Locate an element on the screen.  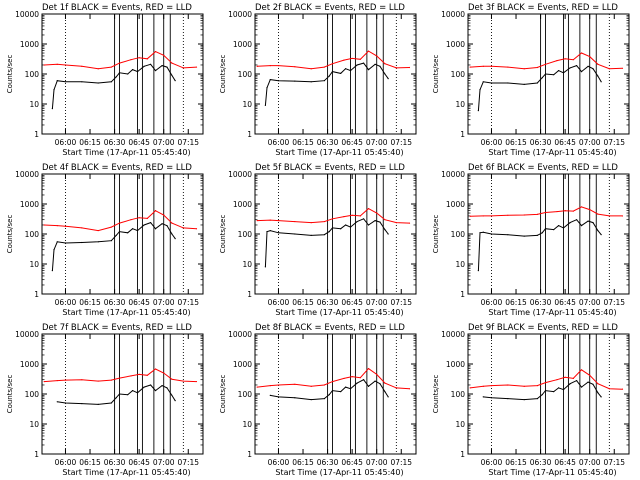
x-tick-label: 06:15 is located at coordinates (90, 142).